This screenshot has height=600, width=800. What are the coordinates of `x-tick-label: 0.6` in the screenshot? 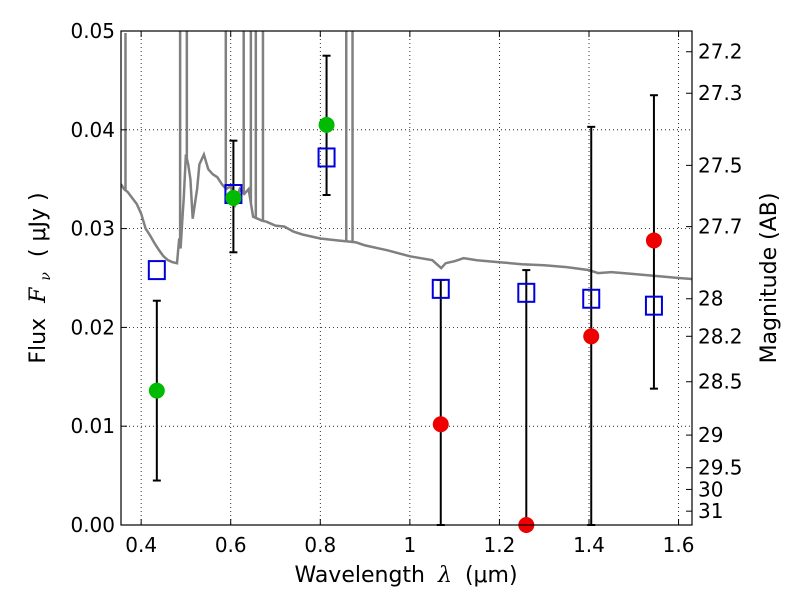 It's located at (231, 545).